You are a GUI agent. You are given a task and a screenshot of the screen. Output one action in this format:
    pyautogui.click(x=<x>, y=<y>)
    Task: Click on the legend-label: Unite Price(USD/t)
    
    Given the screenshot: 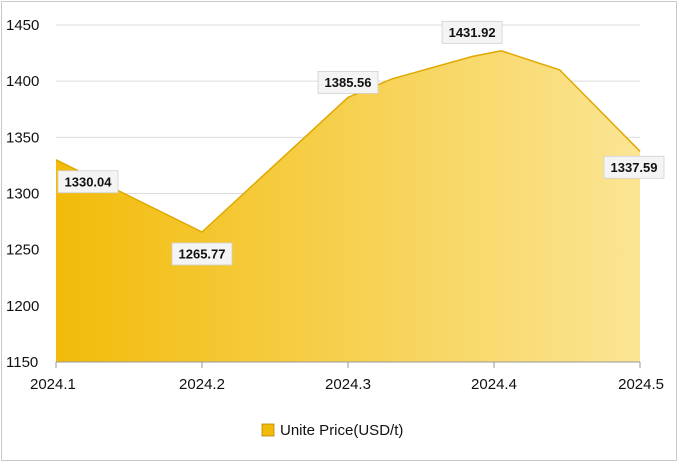 What is the action you would take?
    pyautogui.click(x=341, y=430)
    